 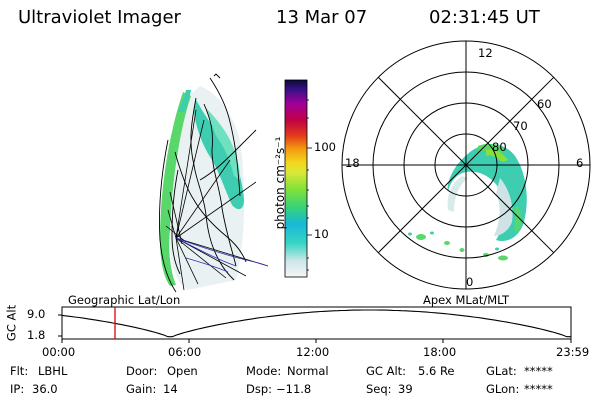 What do you see at coordinates (298, 178) in the screenshot?
I see `color-bar` at bounding box center [298, 178].